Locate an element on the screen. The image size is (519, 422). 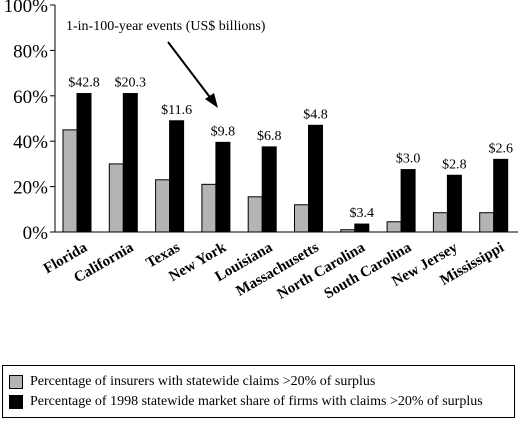
data-label: $2.6 is located at coordinates (500, 148).